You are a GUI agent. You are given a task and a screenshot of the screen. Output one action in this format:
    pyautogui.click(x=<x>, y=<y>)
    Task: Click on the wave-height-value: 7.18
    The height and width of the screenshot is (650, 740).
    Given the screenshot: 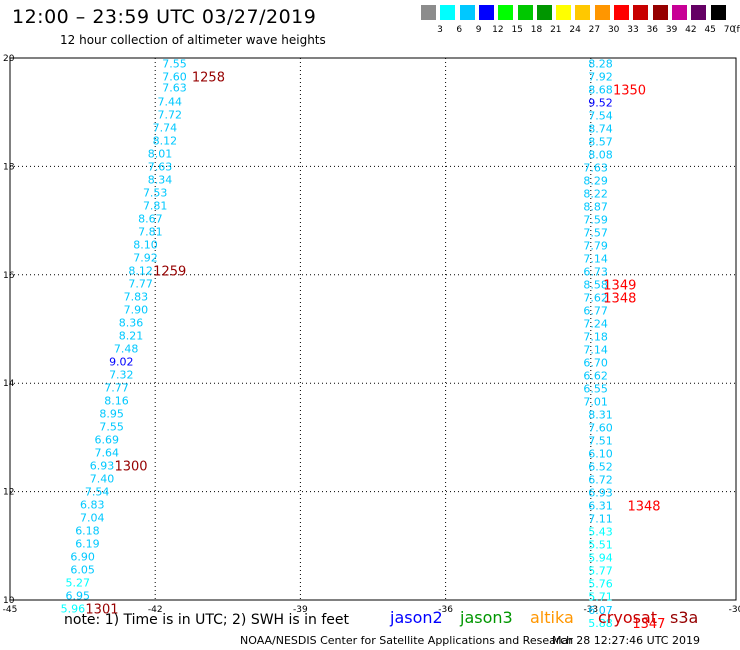 What is the action you would take?
    pyautogui.click(x=595, y=337)
    